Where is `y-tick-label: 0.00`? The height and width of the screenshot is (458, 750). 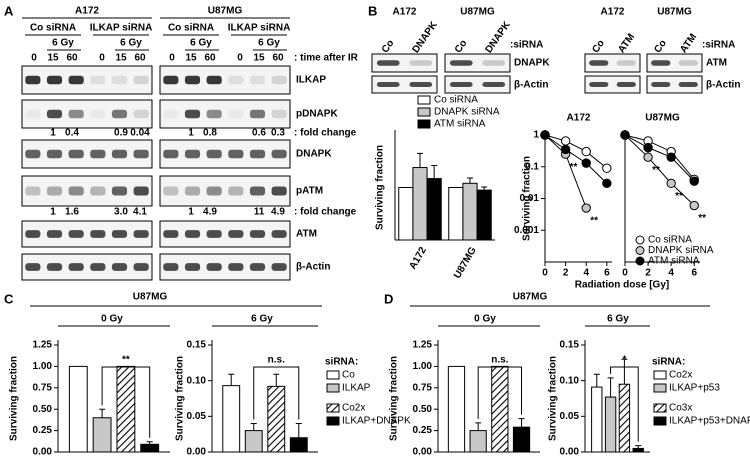
y-tick-label: 0.00 is located at coordinates (197, 452).